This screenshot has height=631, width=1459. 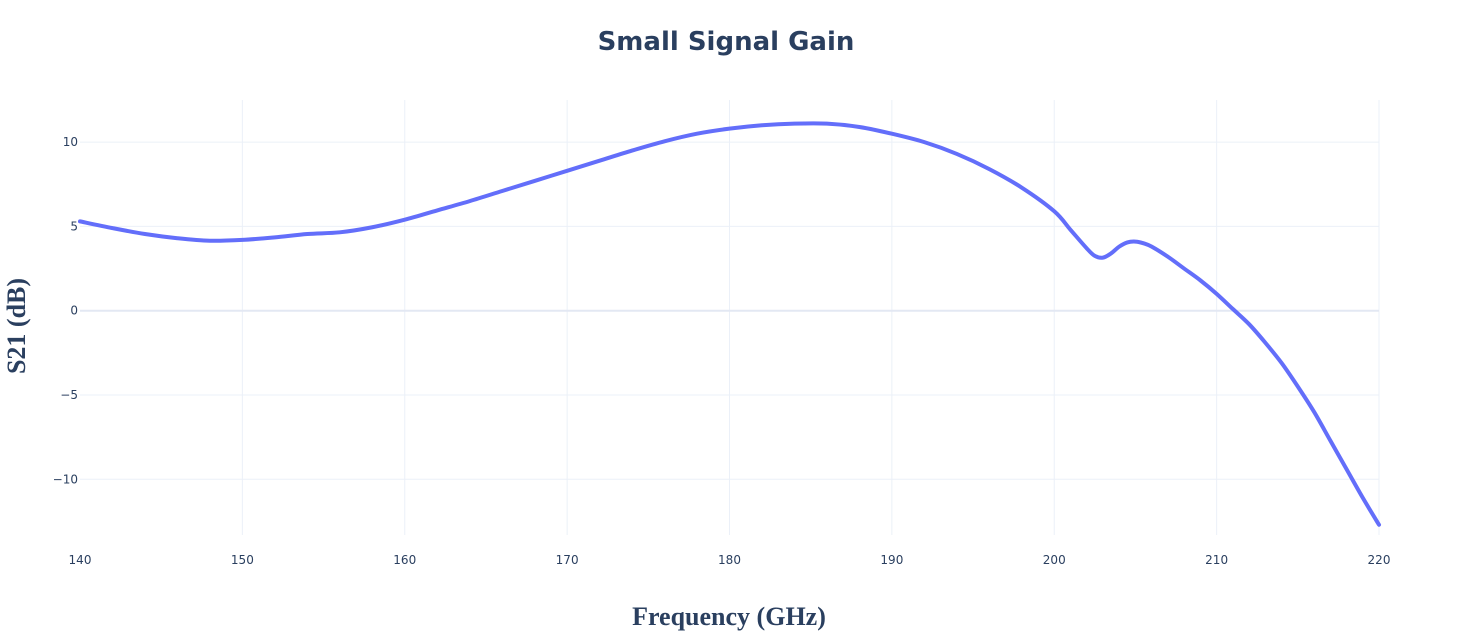 I want to click on x-tick-label: 160, so click(x=404, y=560).